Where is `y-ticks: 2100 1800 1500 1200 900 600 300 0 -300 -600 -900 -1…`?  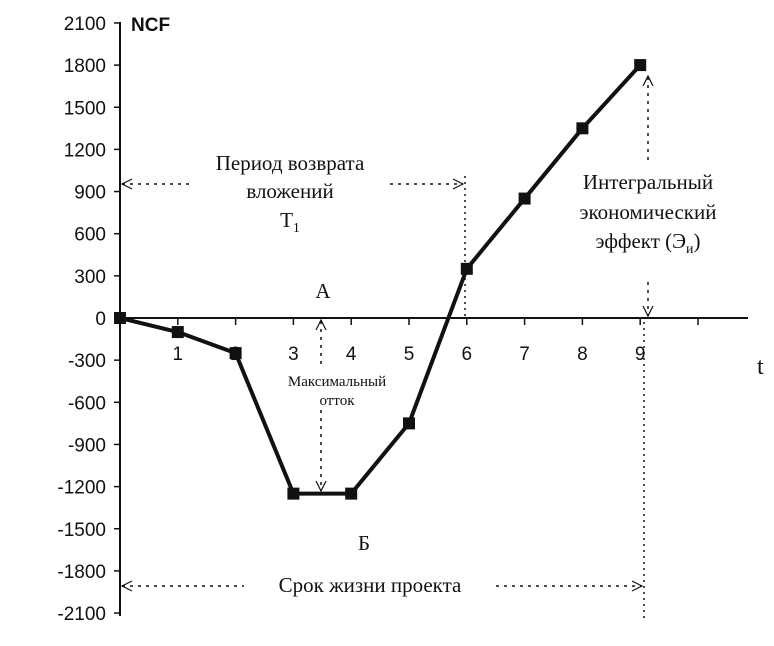
y-ticks: 2100 1800 1500 1200 900 600 300 0 -300 -600 -900 -1… is located at coordinates (88, 319).